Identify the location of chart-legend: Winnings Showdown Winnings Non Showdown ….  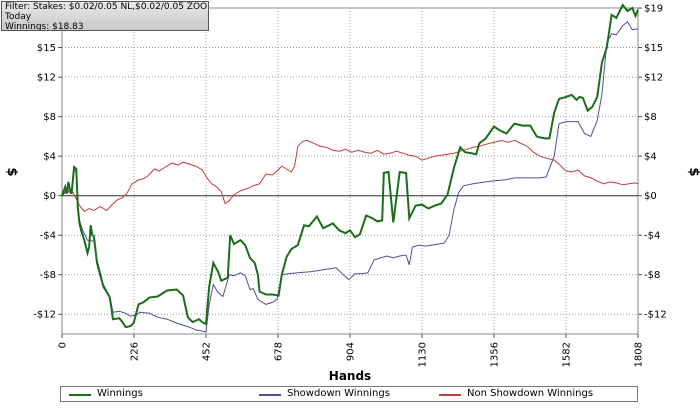
(349, 394).